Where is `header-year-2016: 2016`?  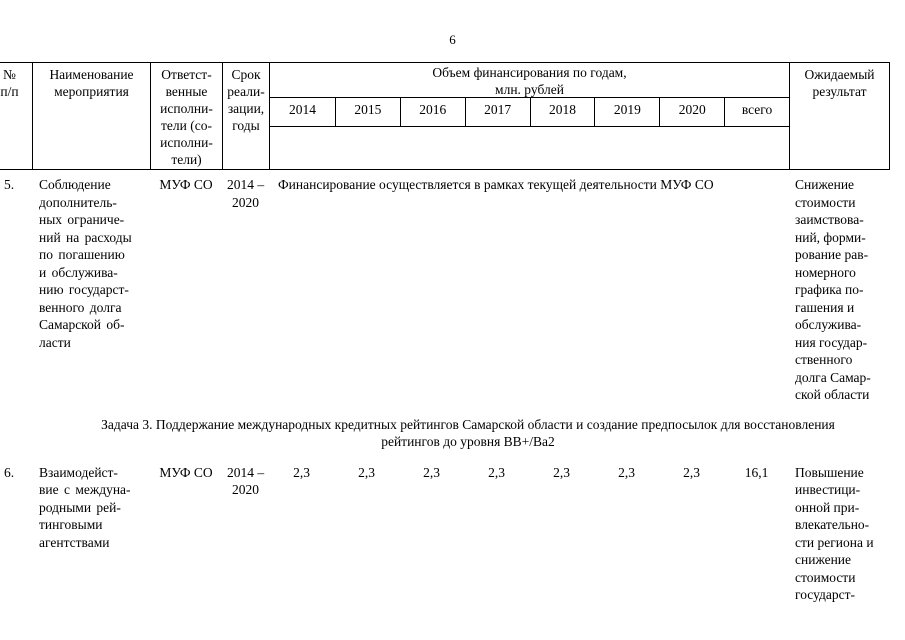
header-year-2016: 2016 is located at coordinates (432, 112).